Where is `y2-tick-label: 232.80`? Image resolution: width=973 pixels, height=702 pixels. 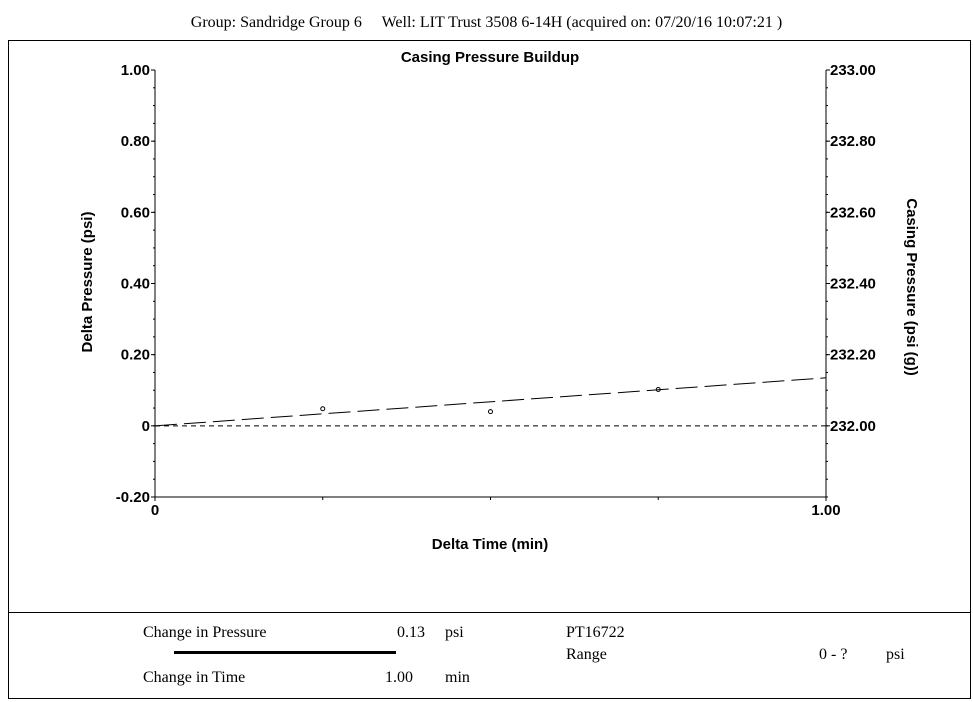
y2-tick-label: 232.80 is located at coordinates (853, 141).